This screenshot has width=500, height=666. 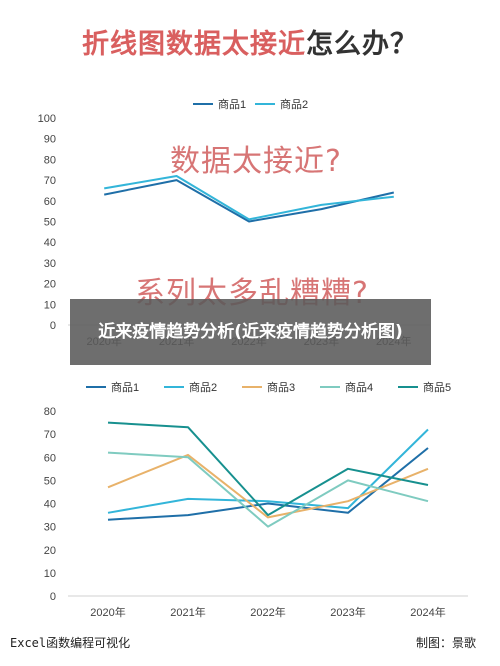 I want to click on chart2-legend-label: 商品2, so click(x=203, y=387).